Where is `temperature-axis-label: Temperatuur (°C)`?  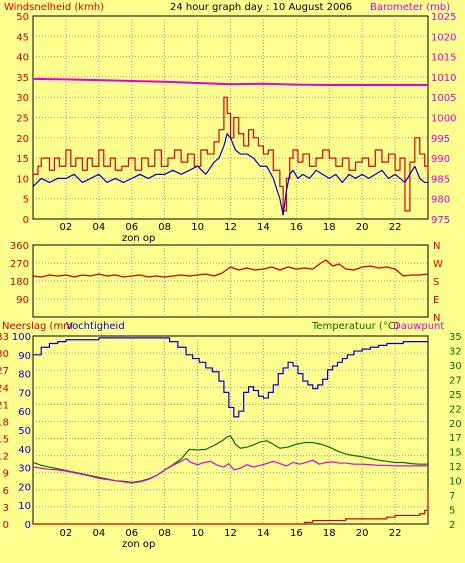 temperature-axis-label: Temperatuur (°C) is located at coordinates (355, 326).